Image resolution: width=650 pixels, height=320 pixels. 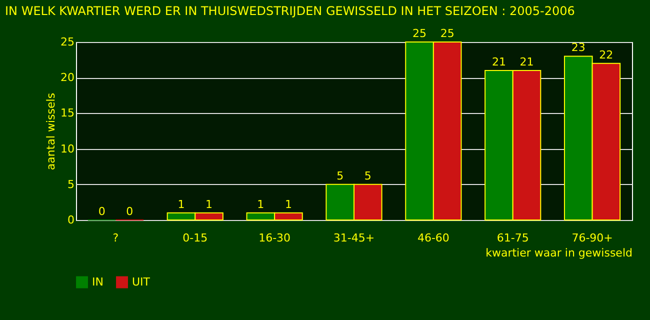 I want to click on y-tick-label: 5, so click(x=71, y=184).